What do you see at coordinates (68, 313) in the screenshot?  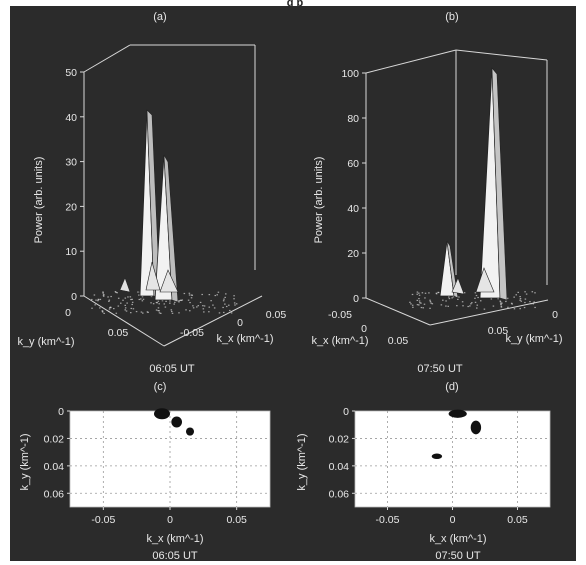 I see `a-ky-tick-0: 0` at bounding box center [68, 313].